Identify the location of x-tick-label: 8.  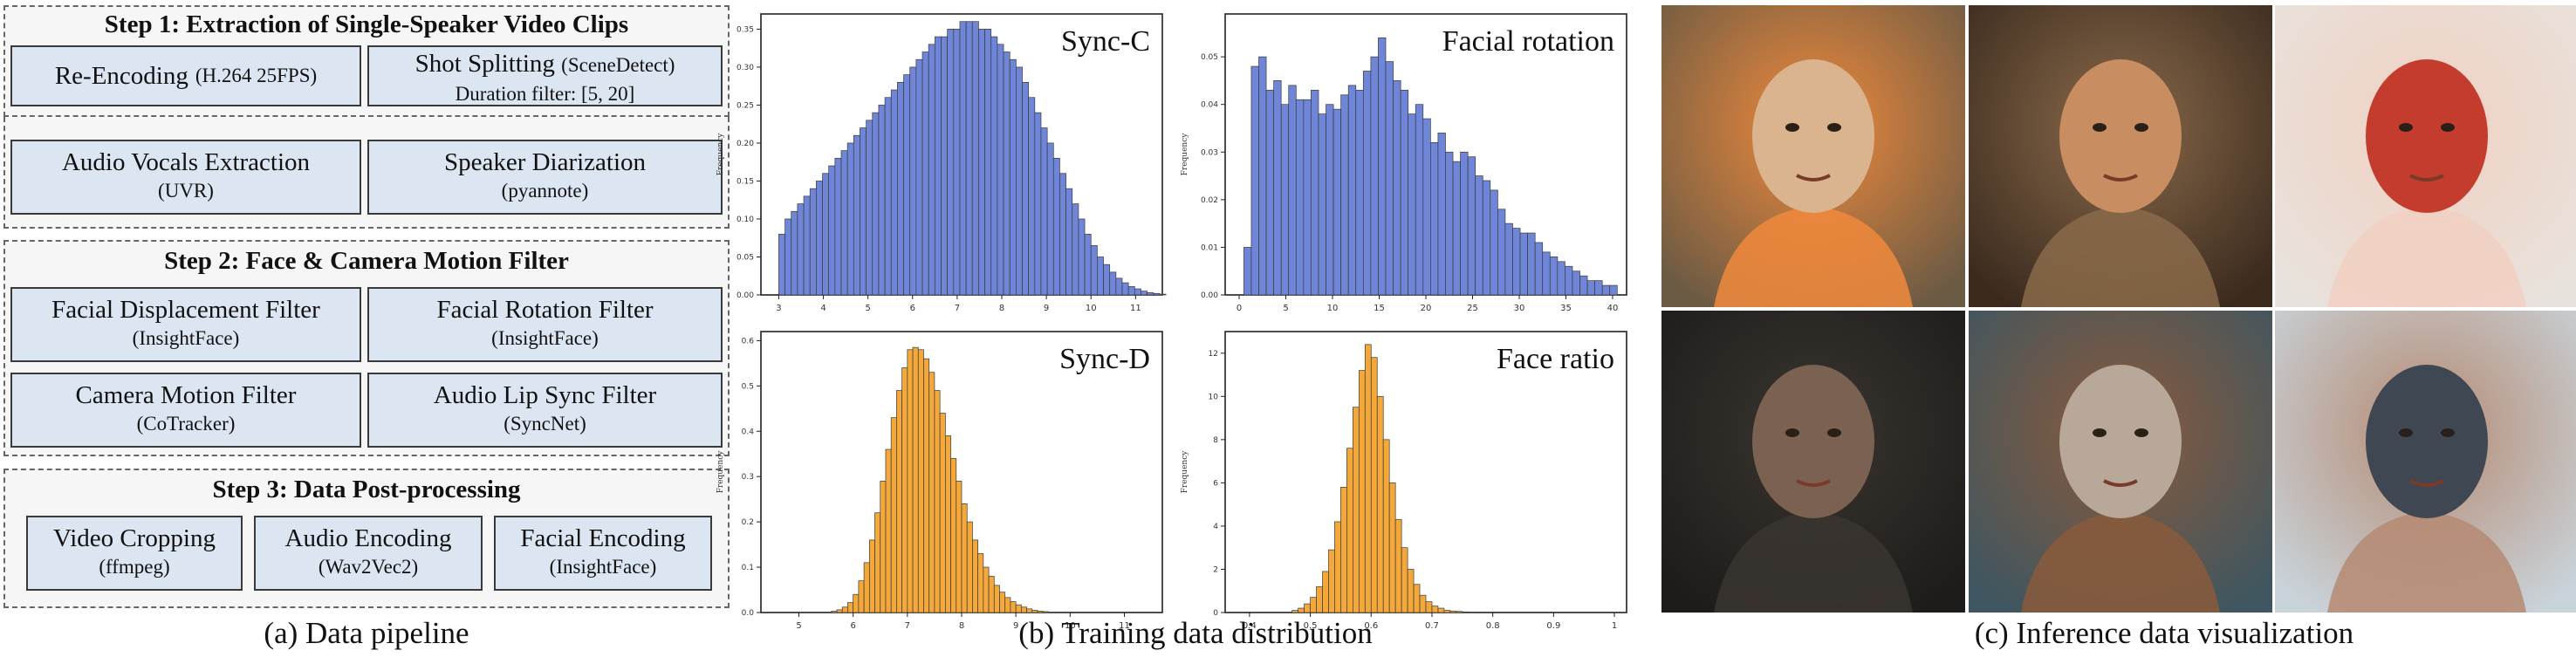
(1001, 308).